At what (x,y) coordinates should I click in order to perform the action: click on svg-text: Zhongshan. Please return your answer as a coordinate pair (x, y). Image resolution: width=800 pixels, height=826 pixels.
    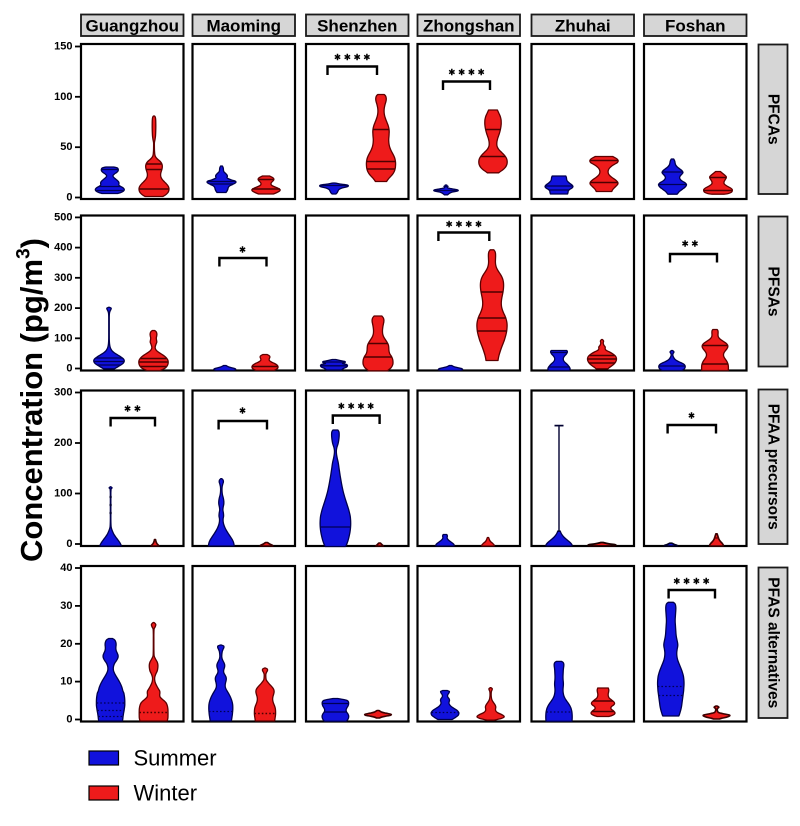
    Looking at the image, I should click on (469, 26).